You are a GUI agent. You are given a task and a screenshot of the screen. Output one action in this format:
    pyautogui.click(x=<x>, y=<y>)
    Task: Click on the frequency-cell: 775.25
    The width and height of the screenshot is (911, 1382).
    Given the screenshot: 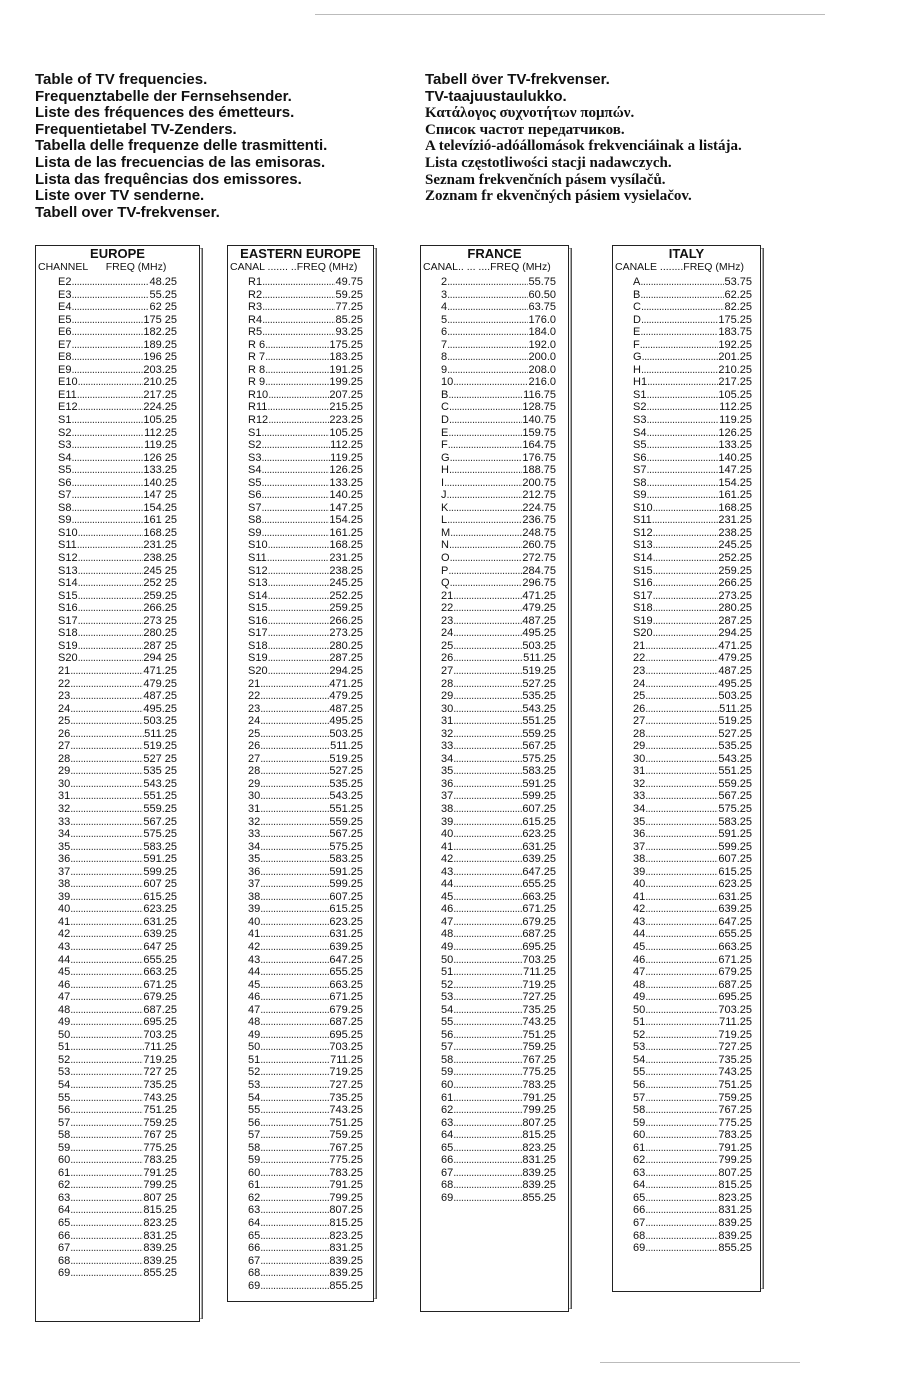 What is the action you would take?
    pyautogui.click(x=539, y=1072)
    